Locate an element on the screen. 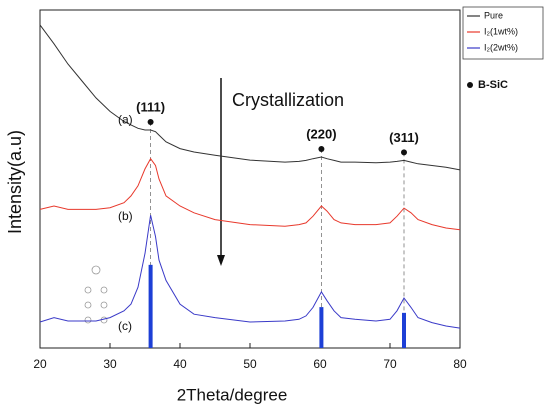 Image resolution: width=549 pixels, height=415 pixels. series-label: (b) is located at coordinates (125, 216).